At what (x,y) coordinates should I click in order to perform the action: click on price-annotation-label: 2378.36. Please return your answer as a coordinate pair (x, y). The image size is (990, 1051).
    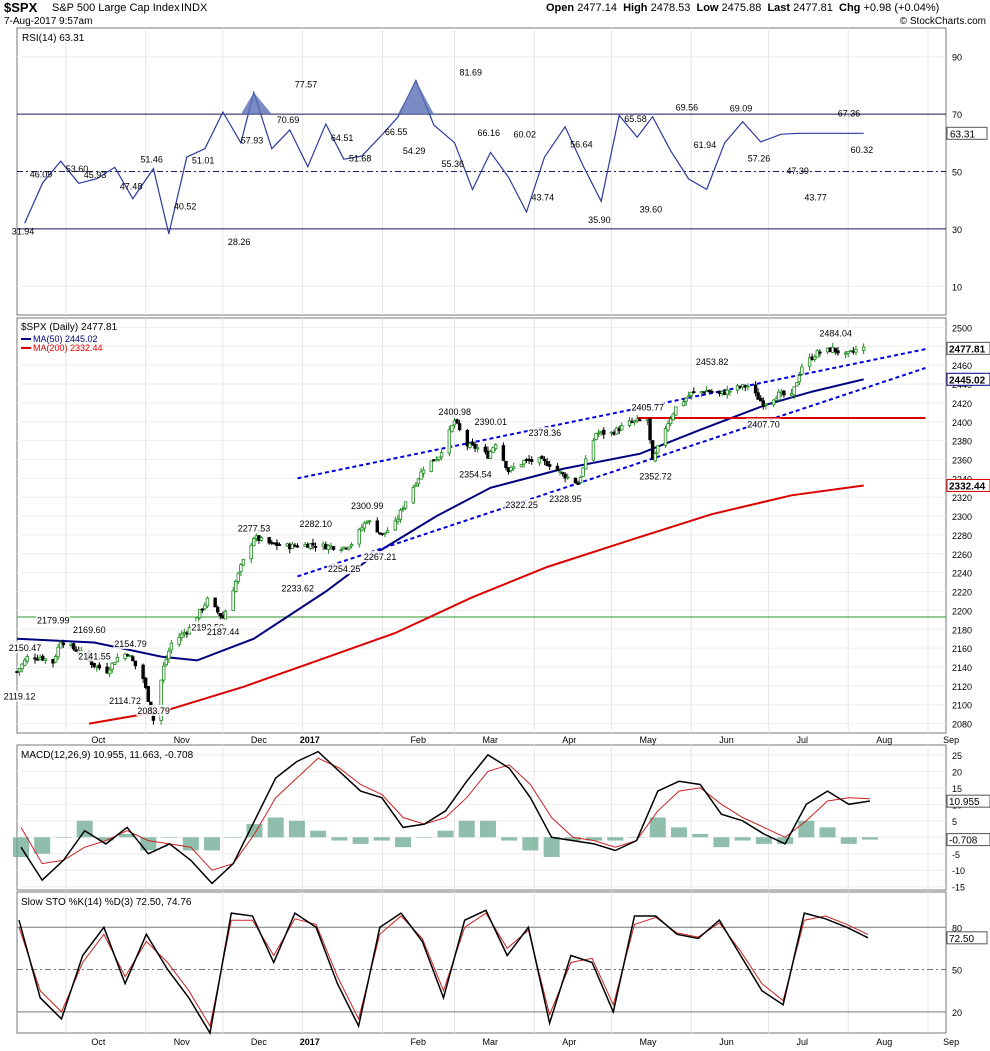
    Looking at the image, I should click on (545, 433).